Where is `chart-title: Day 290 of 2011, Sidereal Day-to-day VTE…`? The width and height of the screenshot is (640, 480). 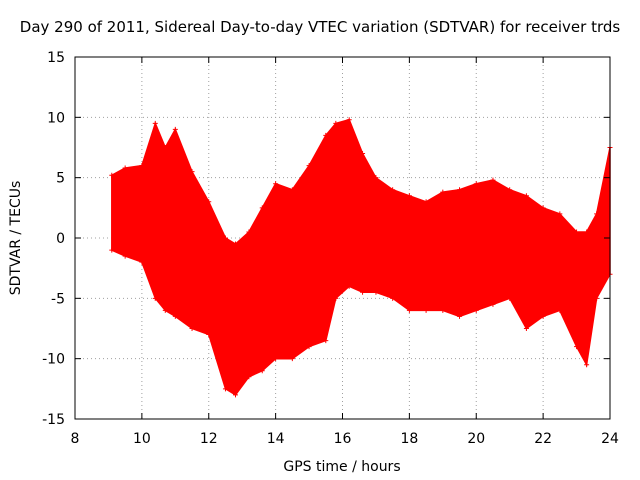
chart-title: Day 290 of 2011, Sidereal Day-to-day VTE… is located at coordinates (320, 27).